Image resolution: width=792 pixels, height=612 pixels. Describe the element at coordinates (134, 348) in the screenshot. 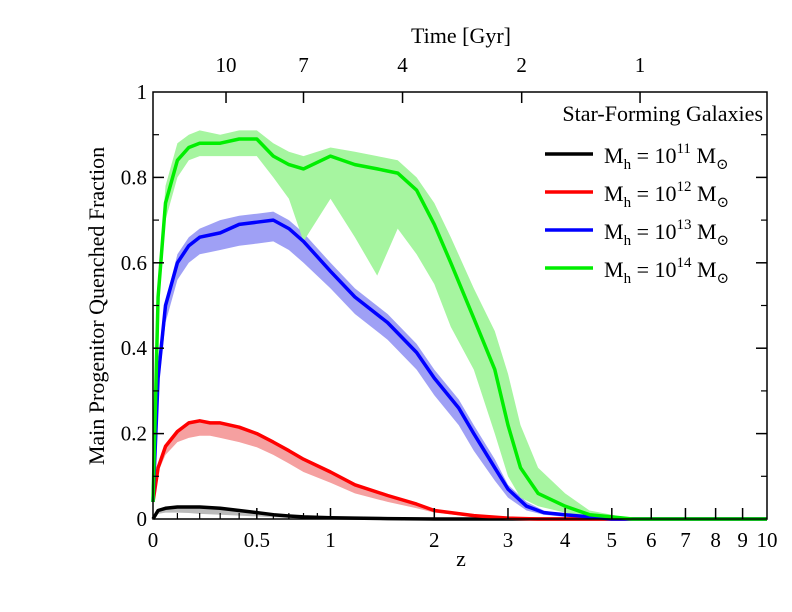

I see `y-tick-label: 0.4` at that location.